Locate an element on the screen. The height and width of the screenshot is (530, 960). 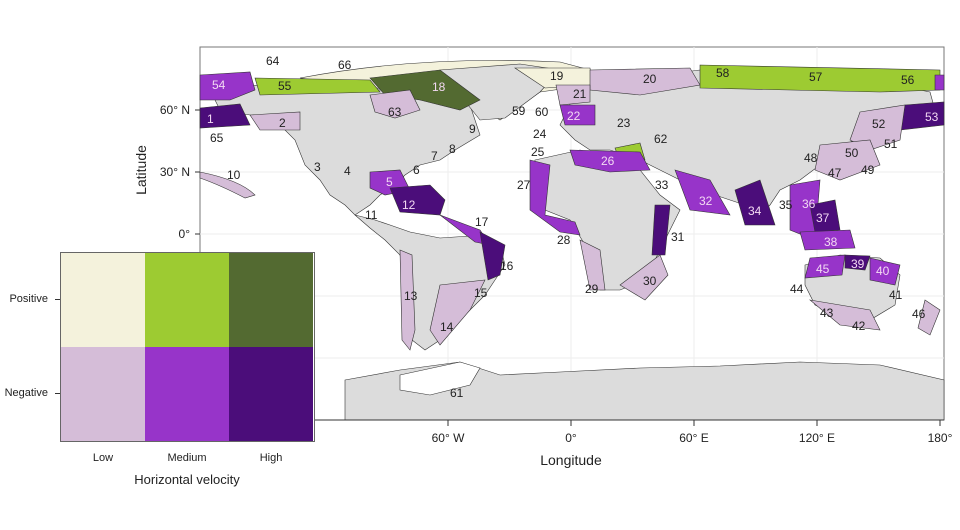
region-label-50: 50 is located at coordinates (852, 153).